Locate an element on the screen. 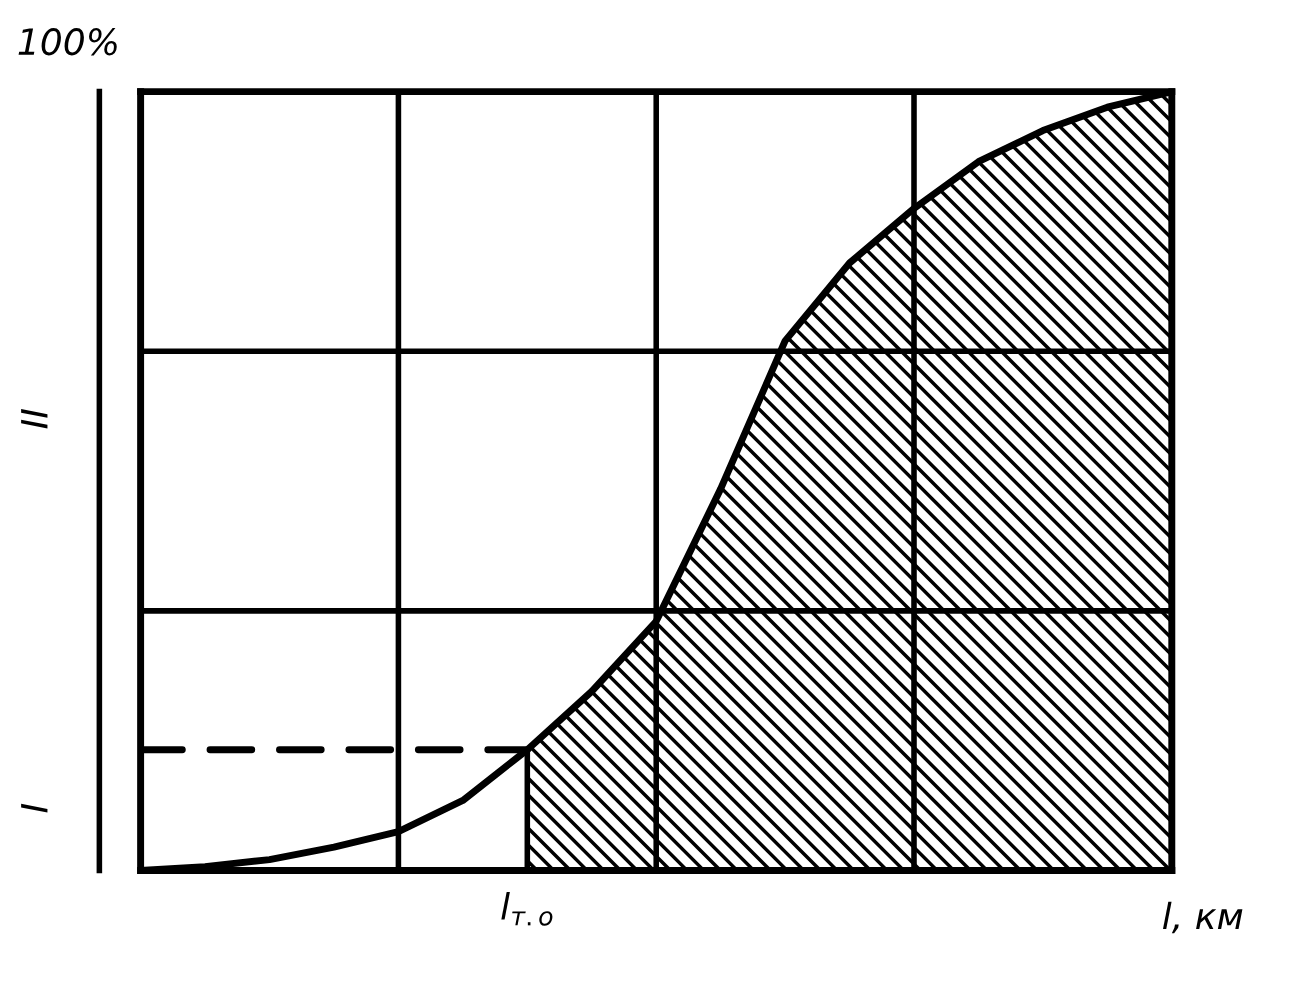  text: l$_{т.о}$ is located at coordinates (527, 908).